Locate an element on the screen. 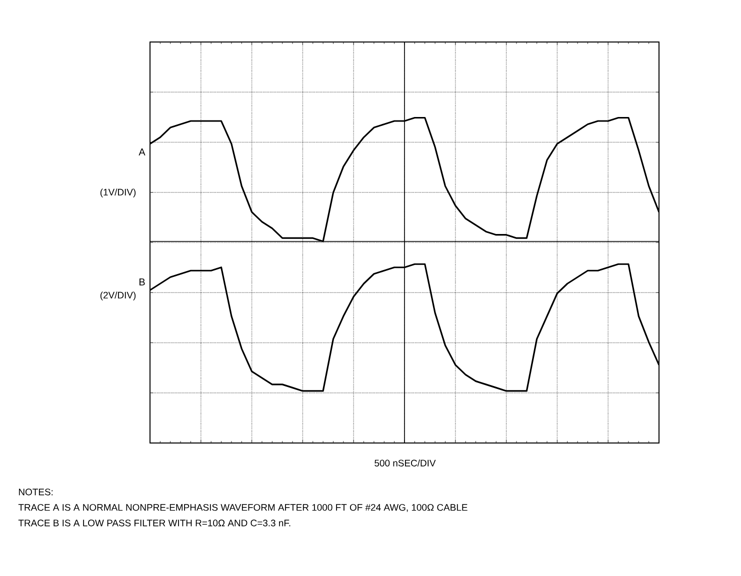 This screenshot has width=741, height=576. text: TRACE A IS A NORMAL NONPRE-EMPHASIS WAVEFORM AFTER 1000 FT OF #24 AWG, 100Ω CABLE is located at coordinates (243, 508).